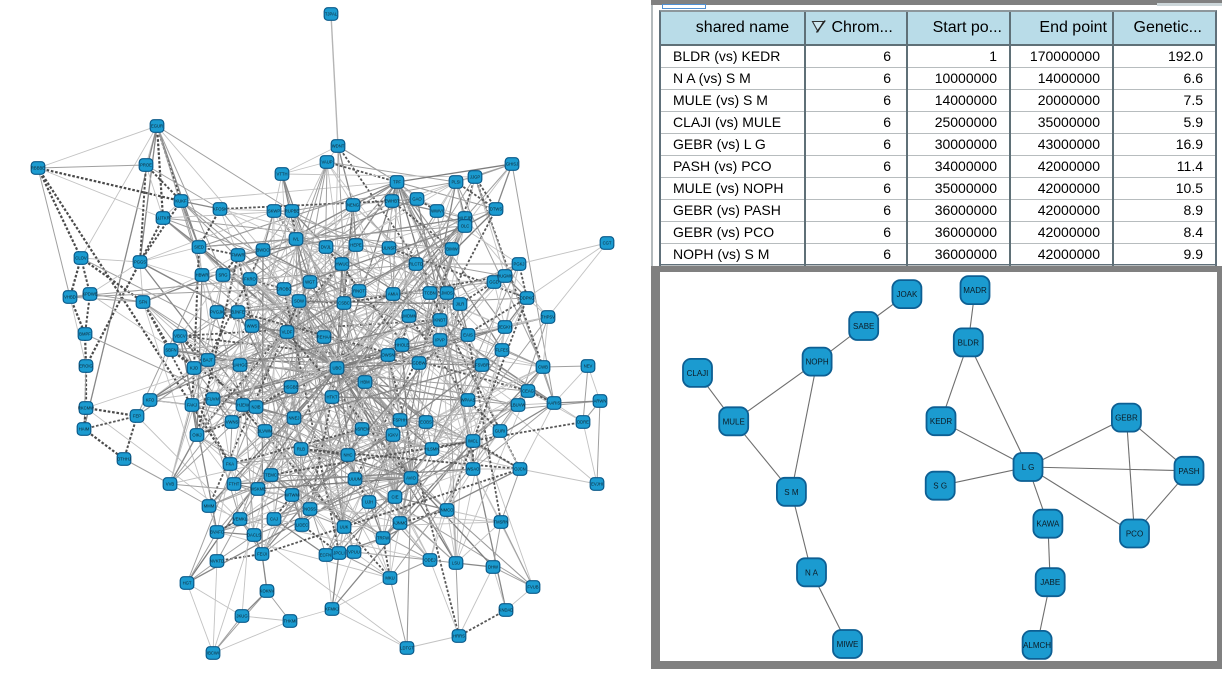 Image resolution: width=1222 pixels, height=674 pixels. I want to click on svg-text: LBUVW, so click(518, 405).